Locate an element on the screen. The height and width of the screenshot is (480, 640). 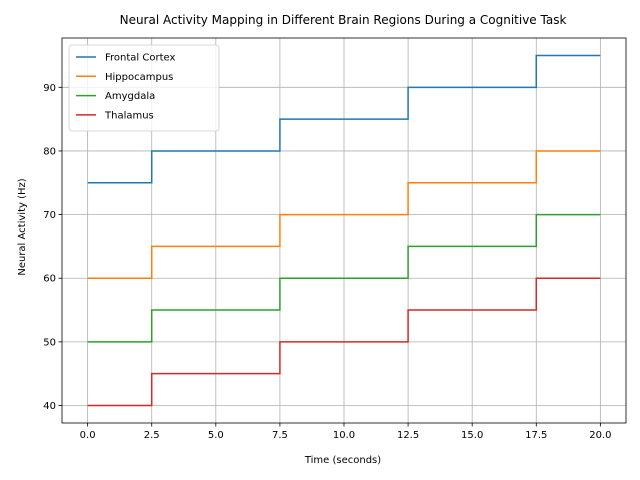
x-tick-label: 15.0 is located at coordinates (472, 435).